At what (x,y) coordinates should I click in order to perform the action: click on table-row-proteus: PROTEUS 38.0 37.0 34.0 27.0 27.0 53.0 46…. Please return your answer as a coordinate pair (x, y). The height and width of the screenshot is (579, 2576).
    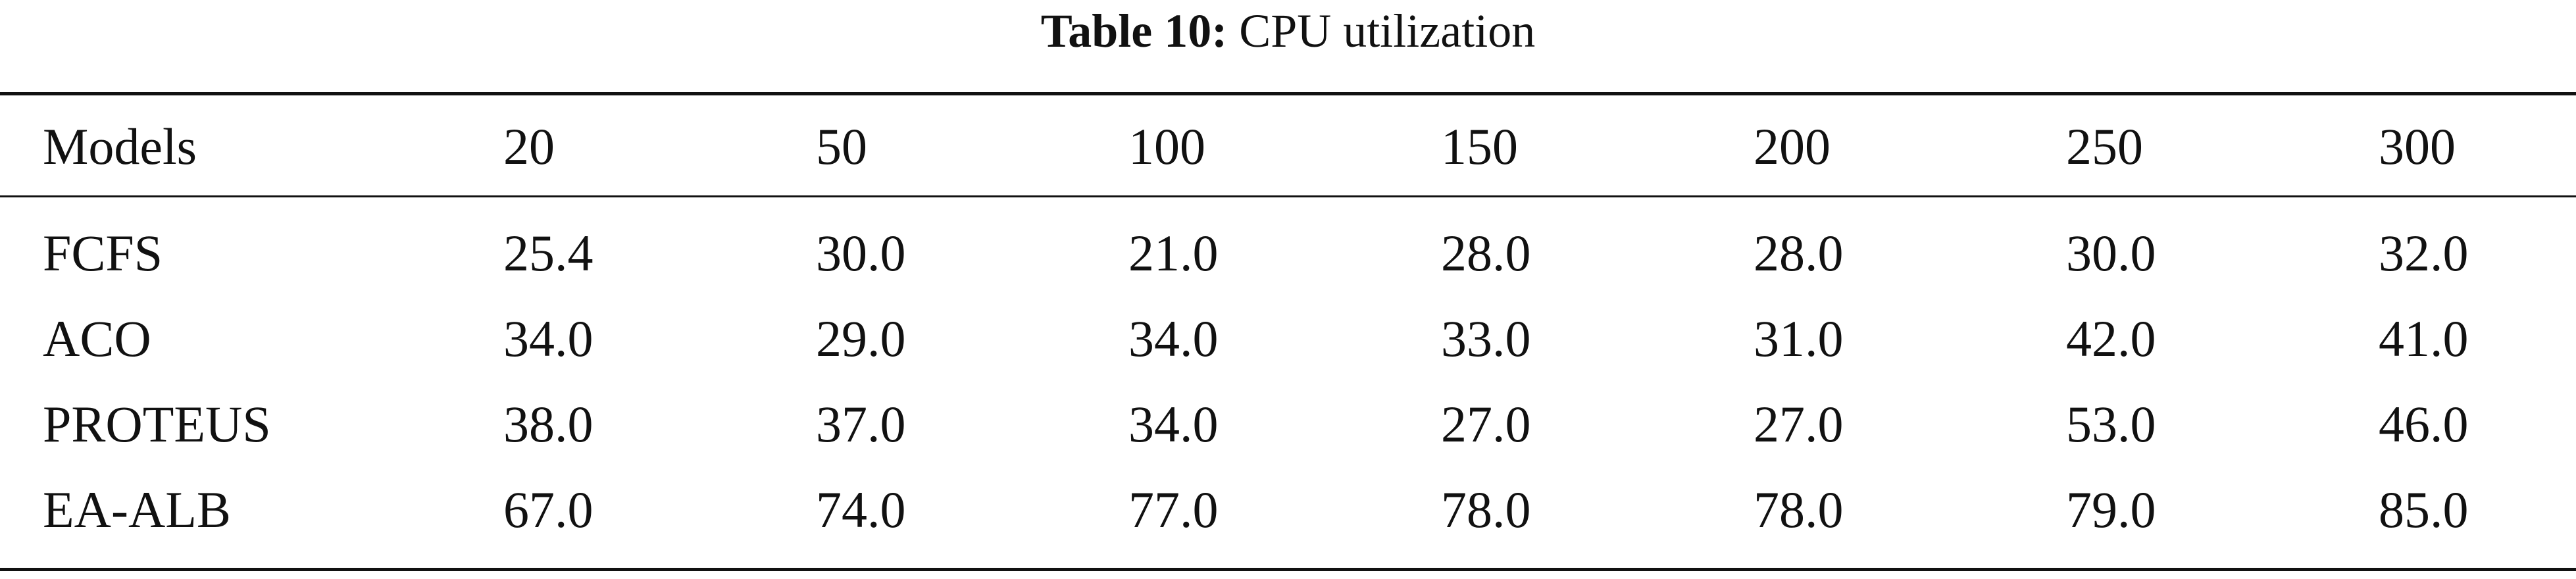
    Looking at the image, I should click on (1288, 424).